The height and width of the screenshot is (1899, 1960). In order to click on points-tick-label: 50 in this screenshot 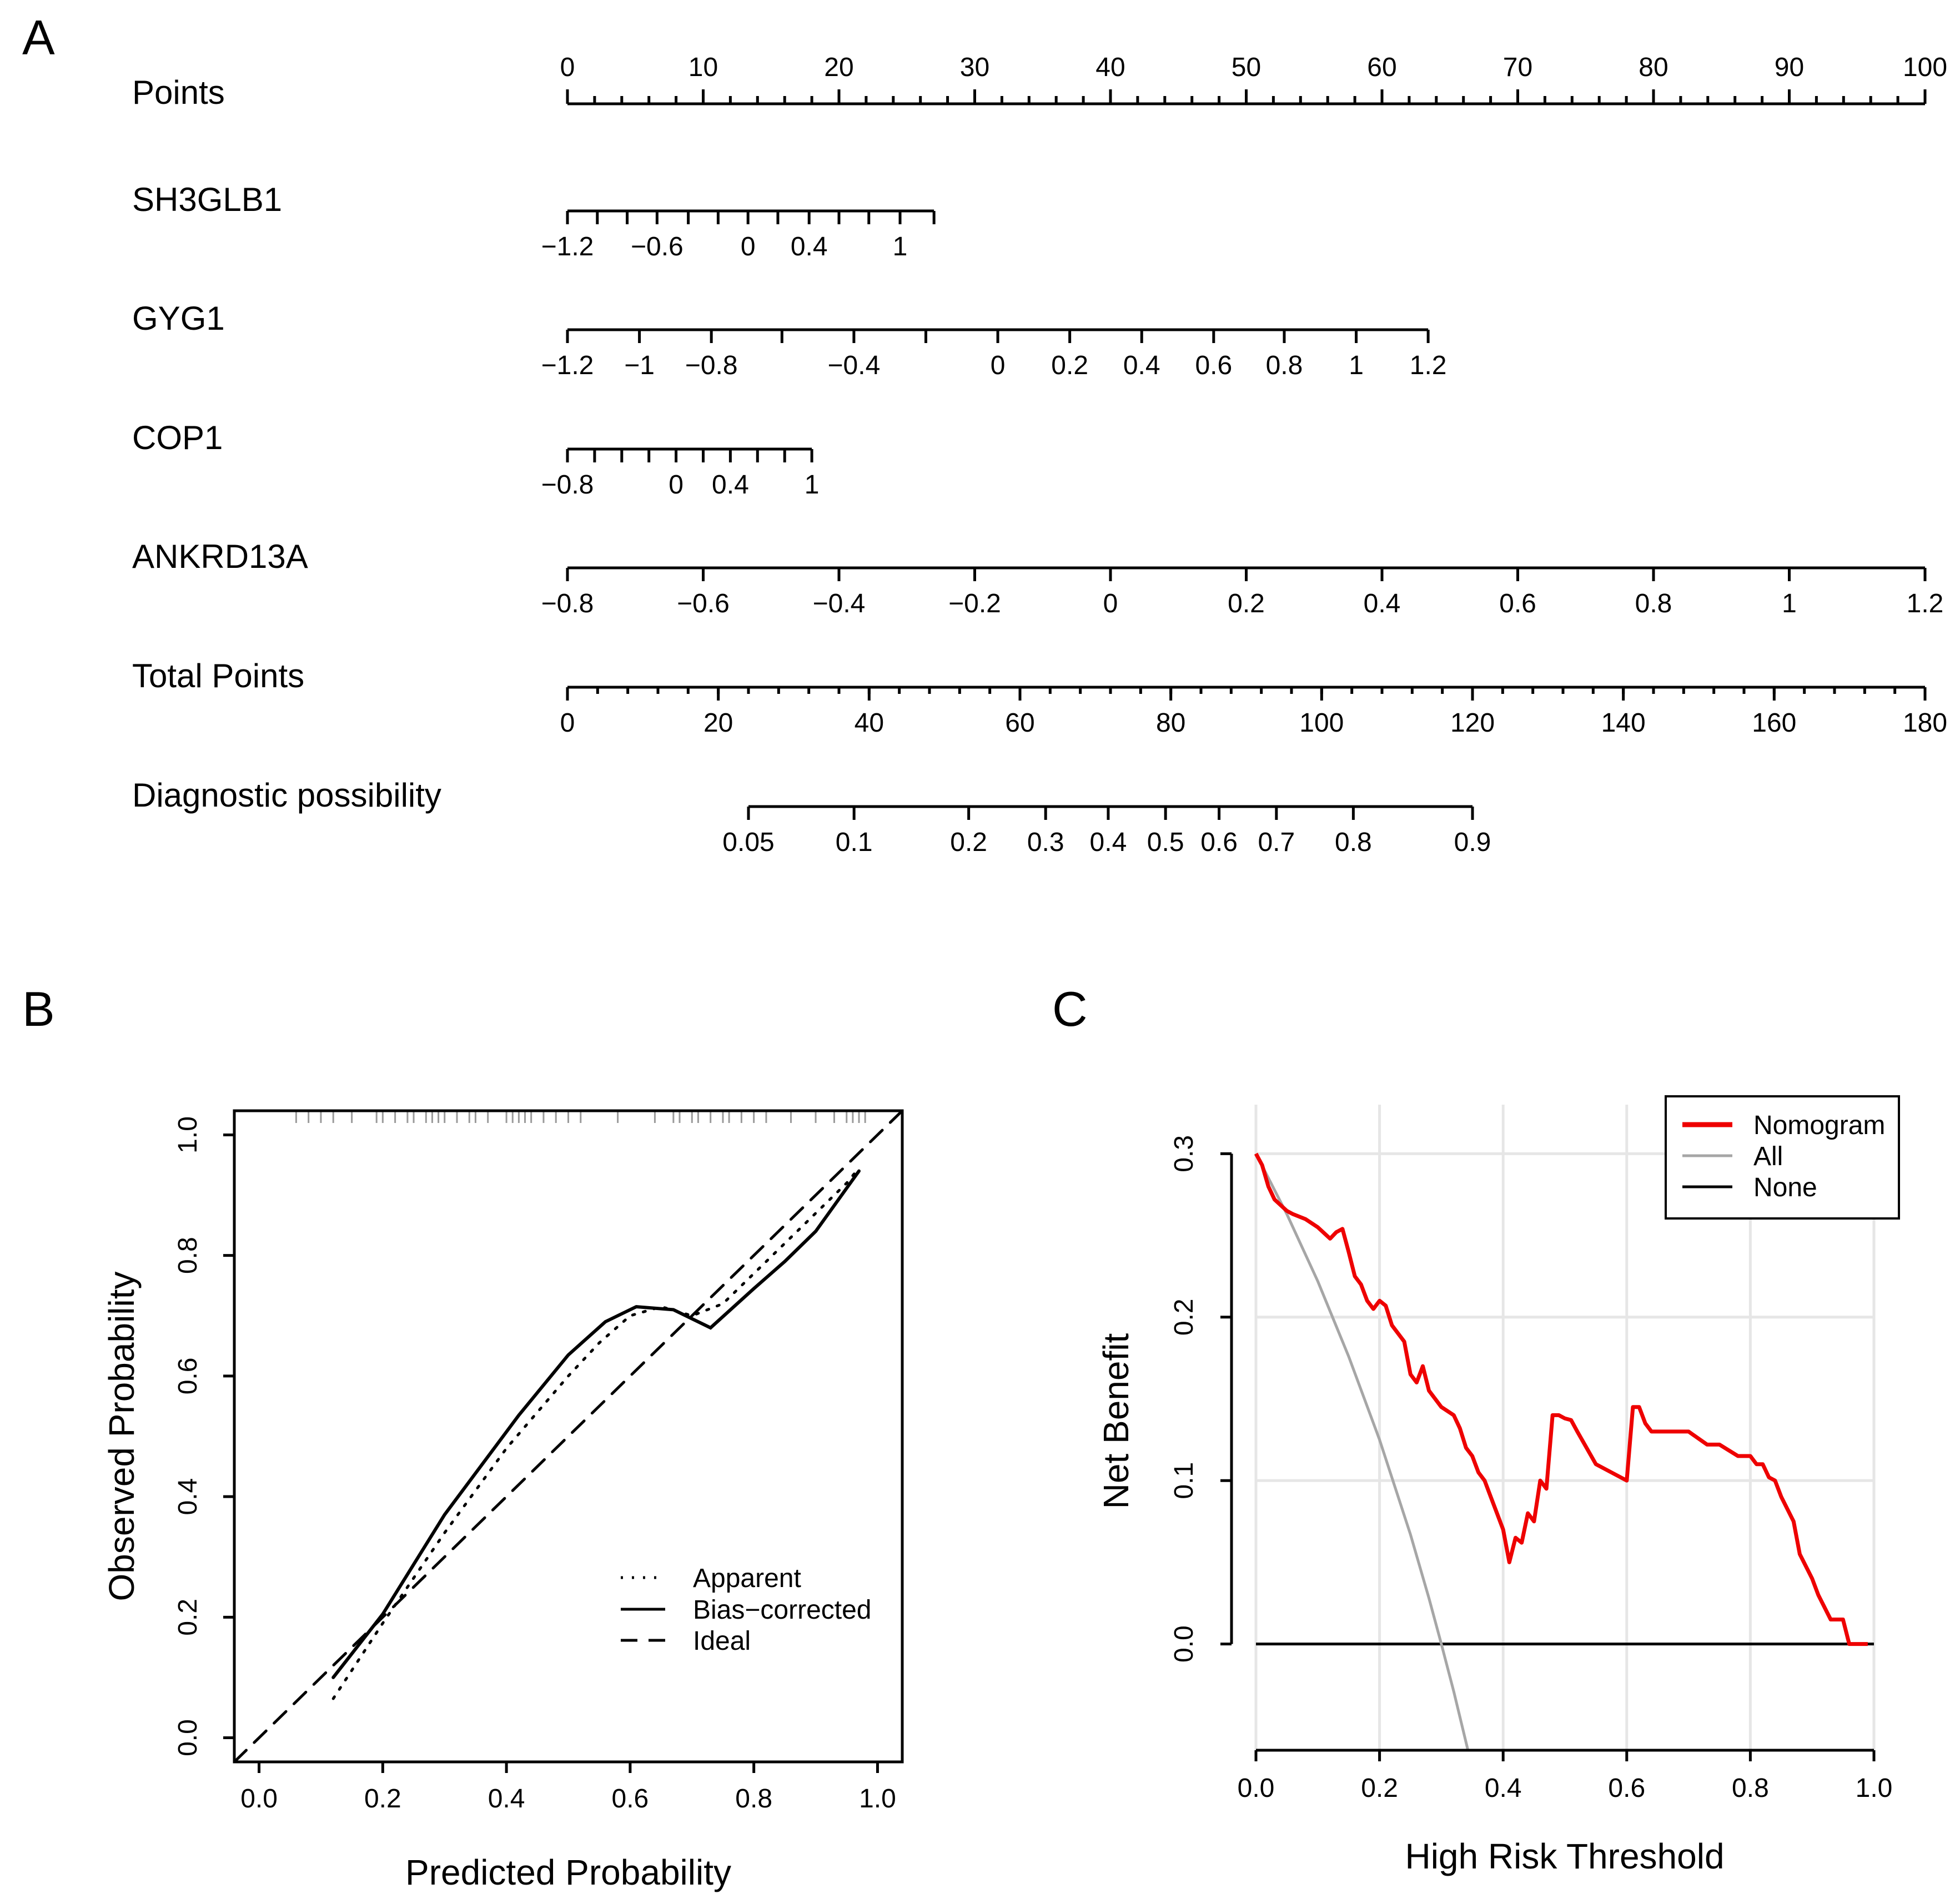, I will do `click(1247, 67)`.